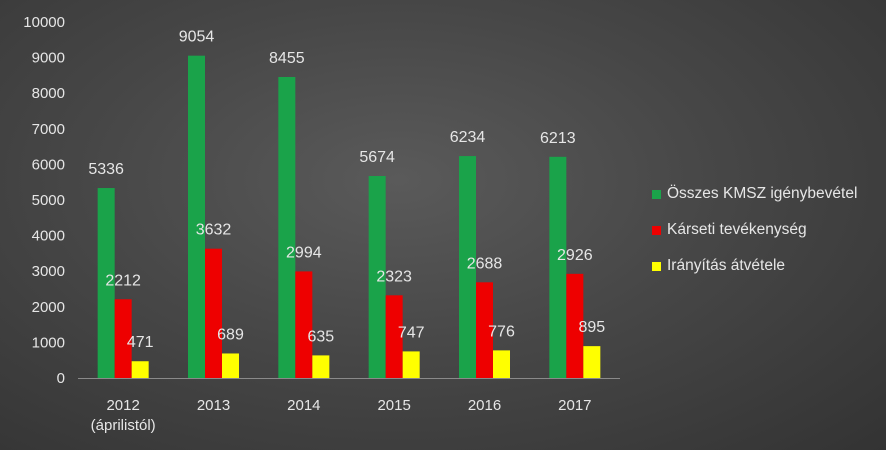 The image size is (886, 450). I want to click on data-label: 5674, so click(377, 157).